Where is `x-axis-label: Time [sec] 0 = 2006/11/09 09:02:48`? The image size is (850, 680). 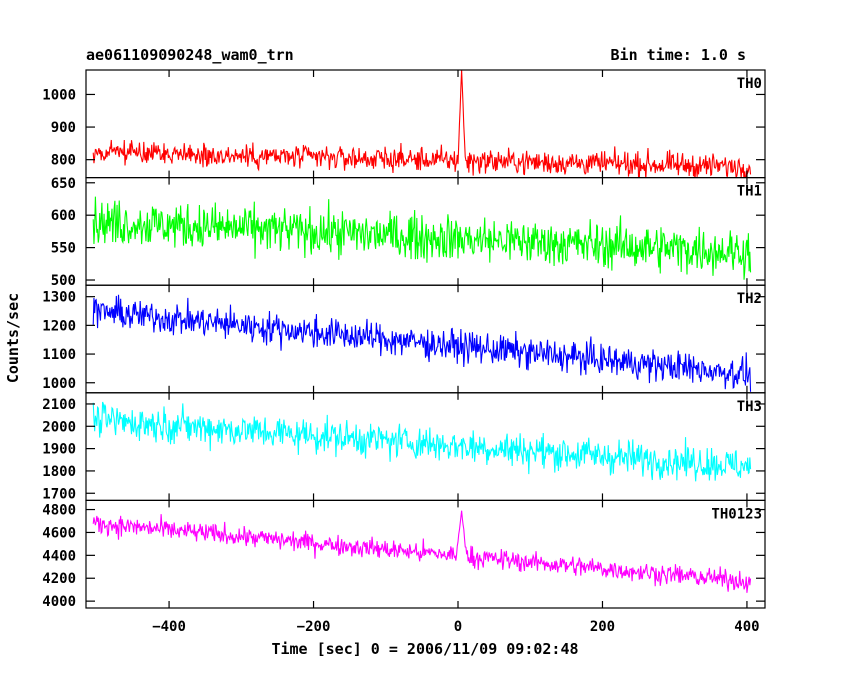 x-axis-label: Time [sec] 0 = 2006/11/09 09:02:48 is located at coordinates (424, 649).